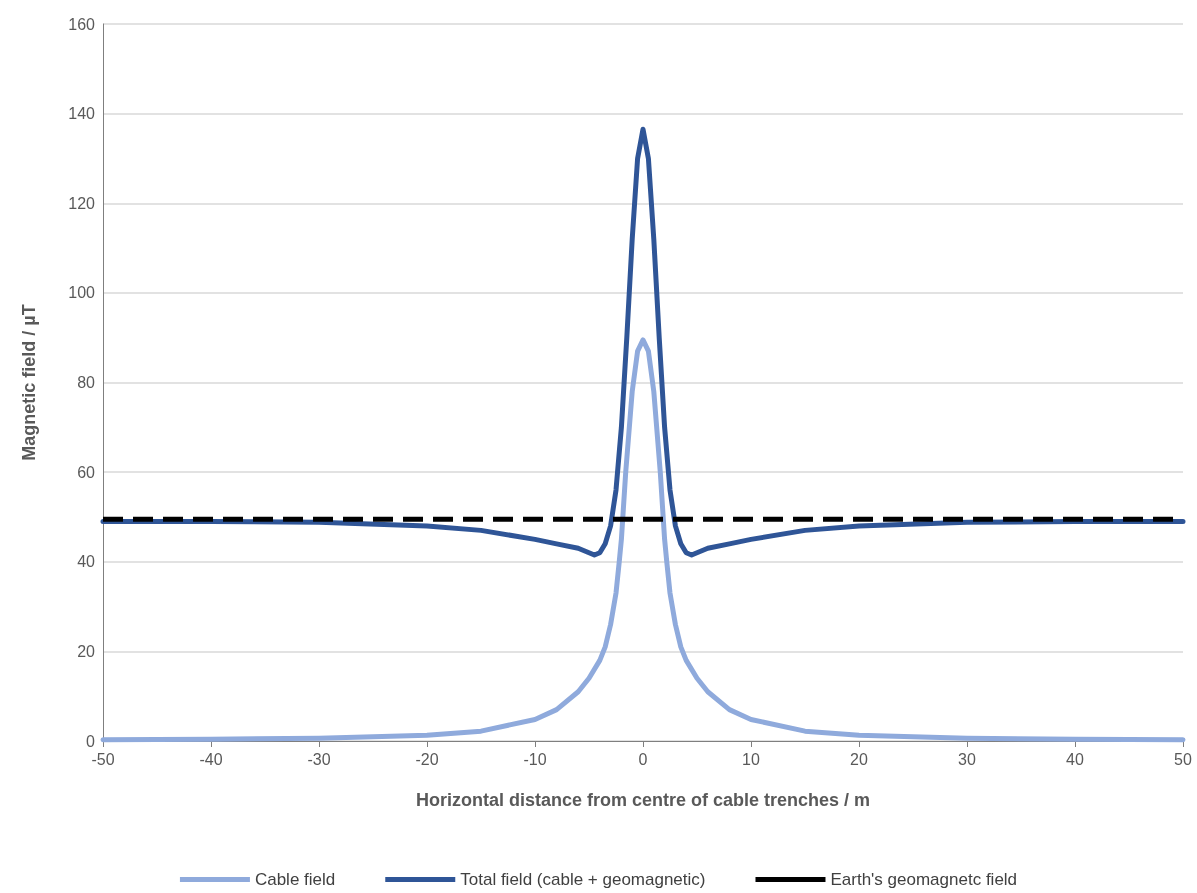 This screenshot has width=1197, height=893. Describe the element at coordinates (535, 759) in the screenshot. I see `x-tick-label: -10` at that location.